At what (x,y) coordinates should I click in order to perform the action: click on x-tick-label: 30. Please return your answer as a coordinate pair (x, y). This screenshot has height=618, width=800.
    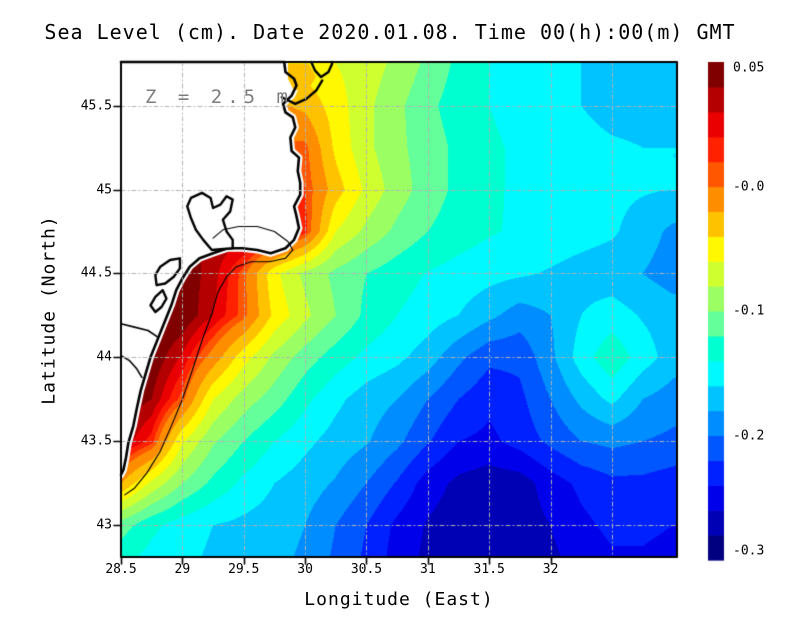
    Looking at the image, I should click on (305, 569).